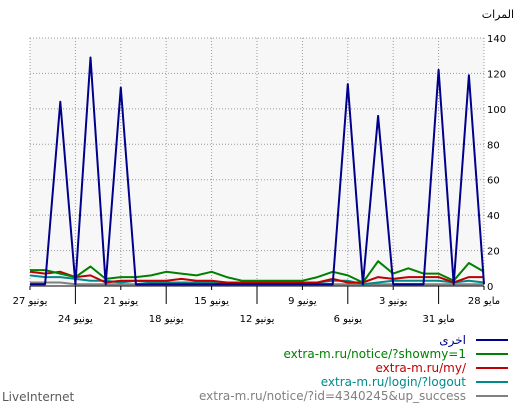 The height and width of the screenshot is (405, 520). What do you see at coordinates (496, 39) in the screenshot?
I see `y-tick-label: 140` at bounding box center [496, 39].